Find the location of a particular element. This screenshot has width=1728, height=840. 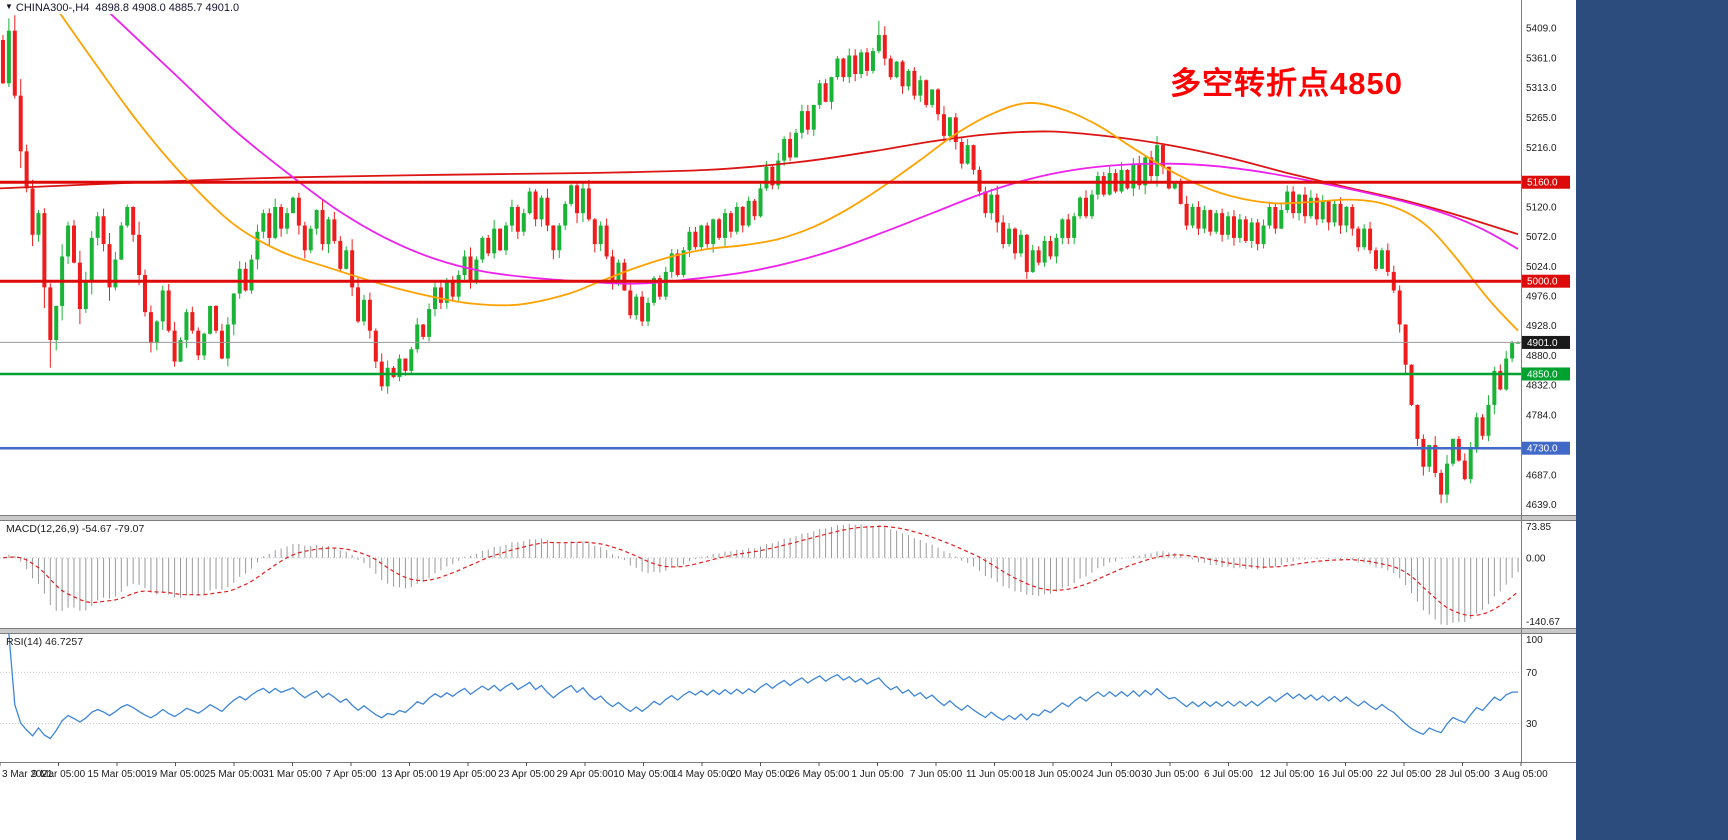

time-axis-label: 9 Mar 05:00 is located at coordinates (59, 774).